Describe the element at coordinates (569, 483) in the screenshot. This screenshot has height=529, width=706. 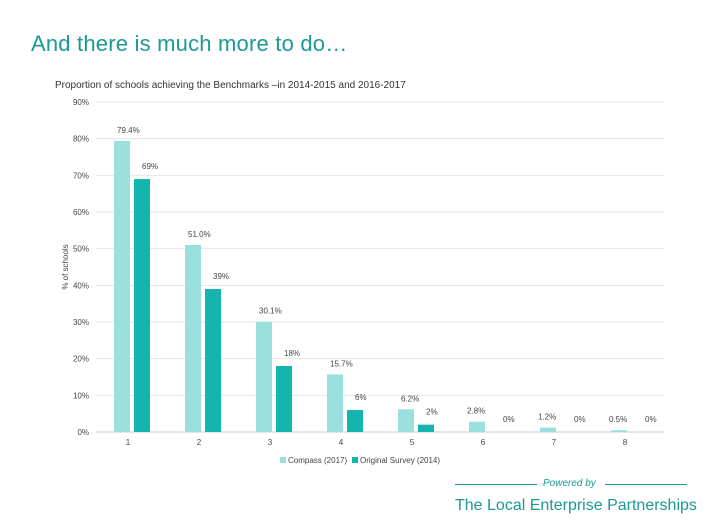
I see `powered-by-text: Powered by` at that location.